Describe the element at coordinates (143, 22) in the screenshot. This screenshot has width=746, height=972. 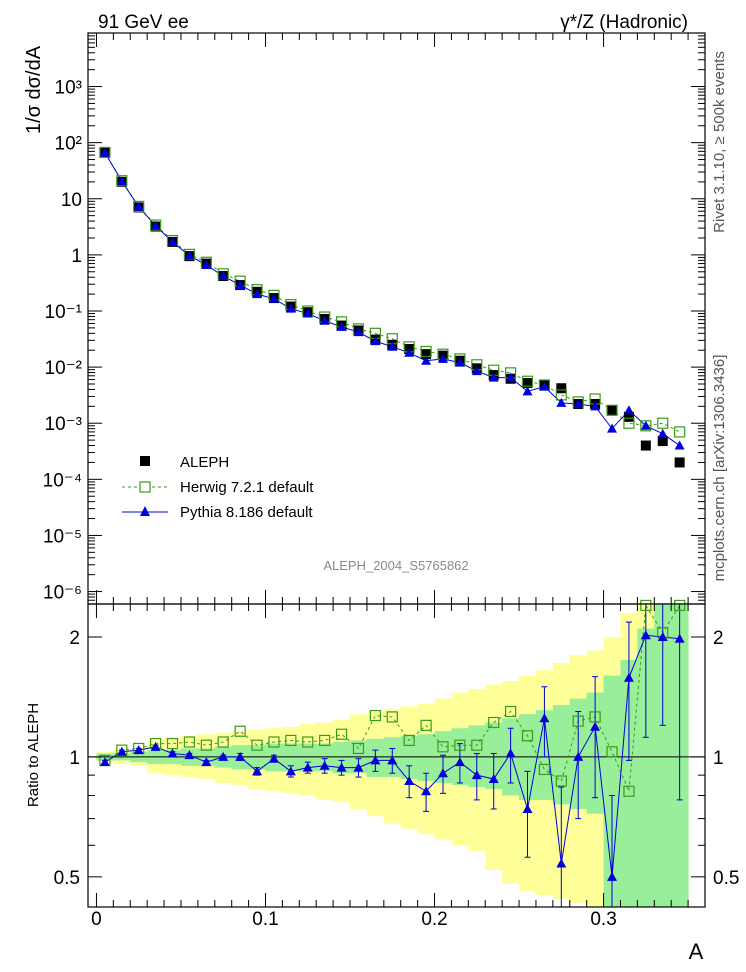
I see `header-left: 91 GeV ee` at that location.